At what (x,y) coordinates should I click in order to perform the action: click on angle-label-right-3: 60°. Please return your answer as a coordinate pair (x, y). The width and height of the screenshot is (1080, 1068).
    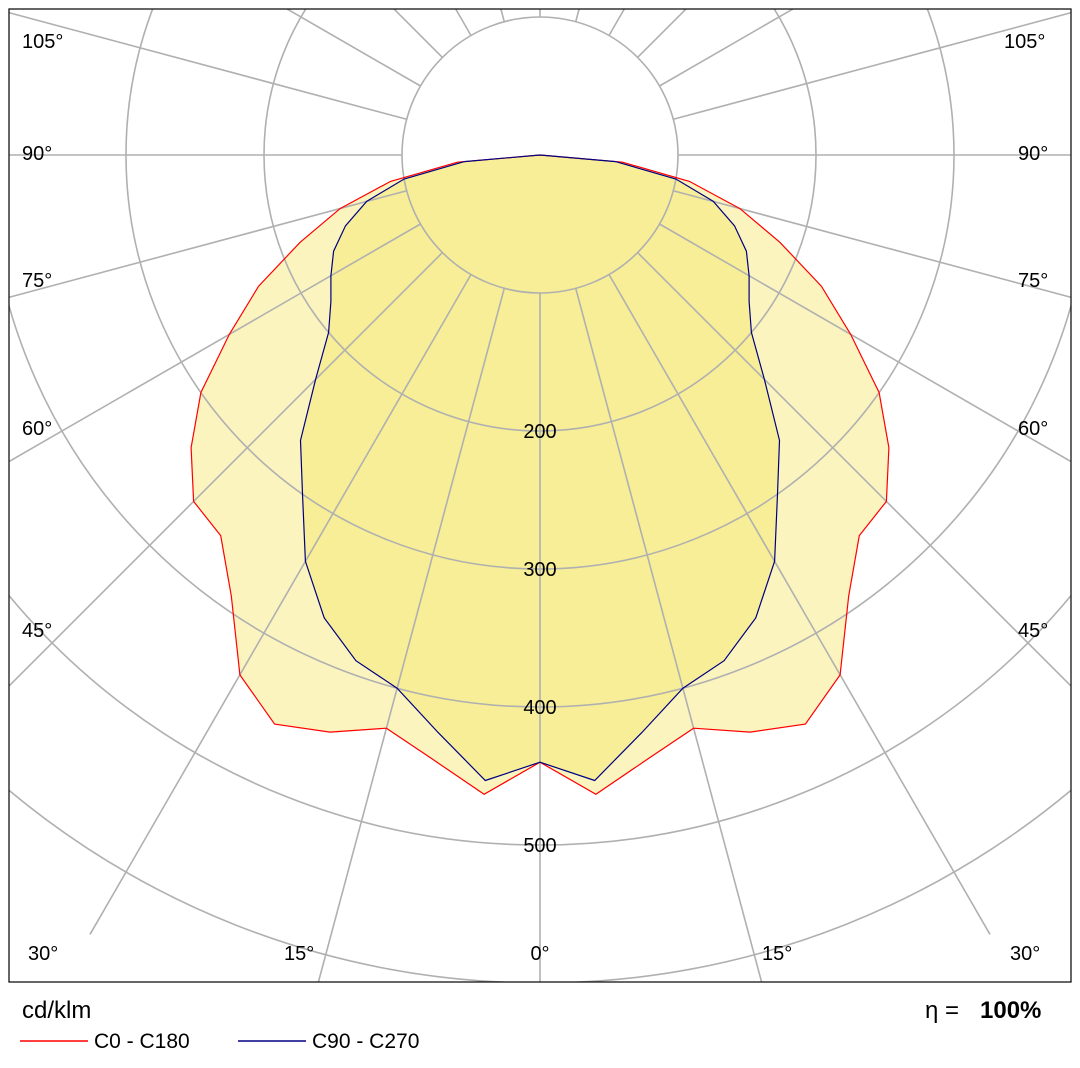
    Looking at the image, I should click on (1033, 429).